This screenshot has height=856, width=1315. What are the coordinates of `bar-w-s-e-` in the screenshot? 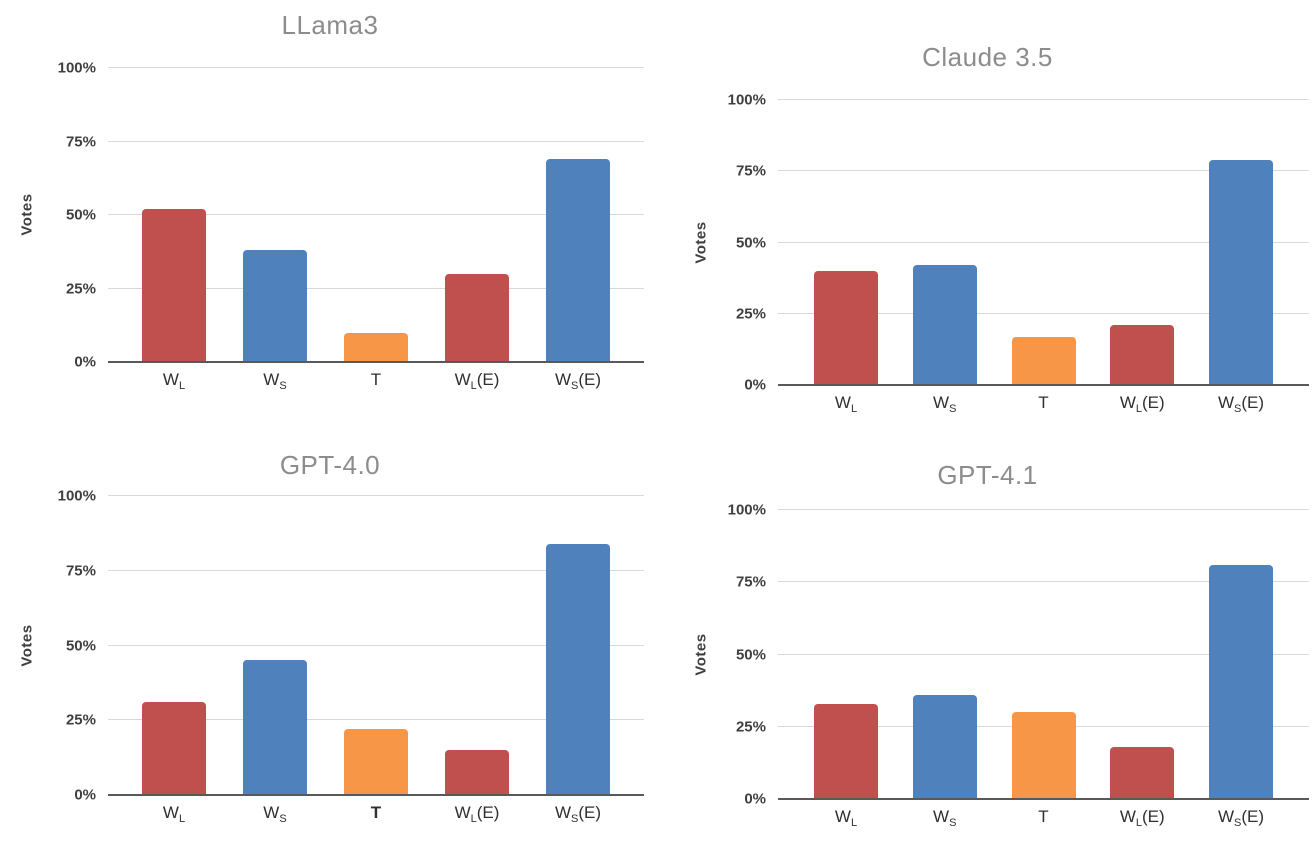 It's located at (1241, 272).